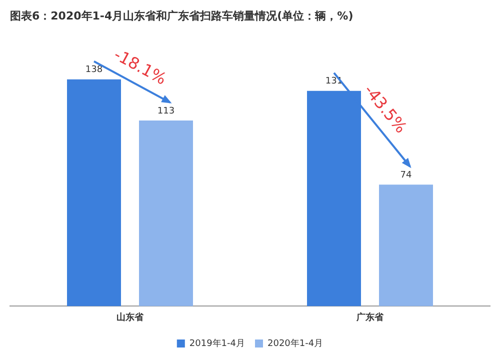 The image size is (500, 362). Describe the element at coordinates (217, 343) in the screenshot. I see `legend-label: 2019年1-4月` at that location.